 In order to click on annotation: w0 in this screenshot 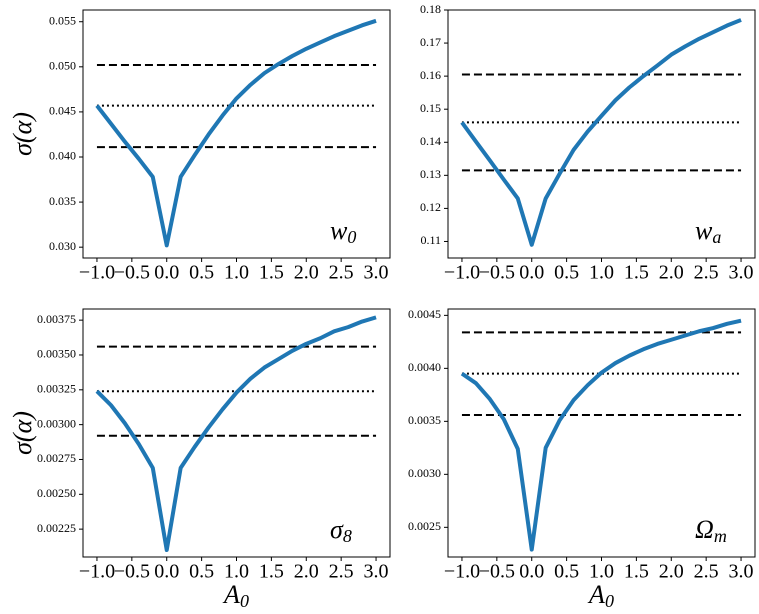, I will do `click(343, 231)`.